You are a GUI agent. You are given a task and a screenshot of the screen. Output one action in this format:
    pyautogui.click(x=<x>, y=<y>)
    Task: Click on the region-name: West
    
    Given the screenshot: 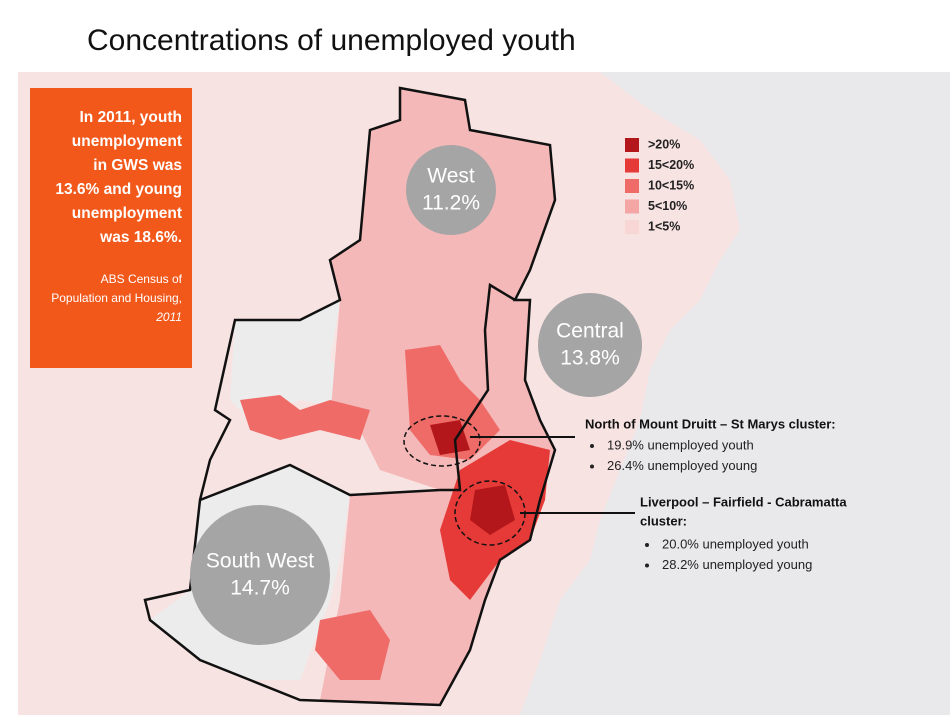 What is the action you would take?
    pyautogui.click(x=451, y=176)
    